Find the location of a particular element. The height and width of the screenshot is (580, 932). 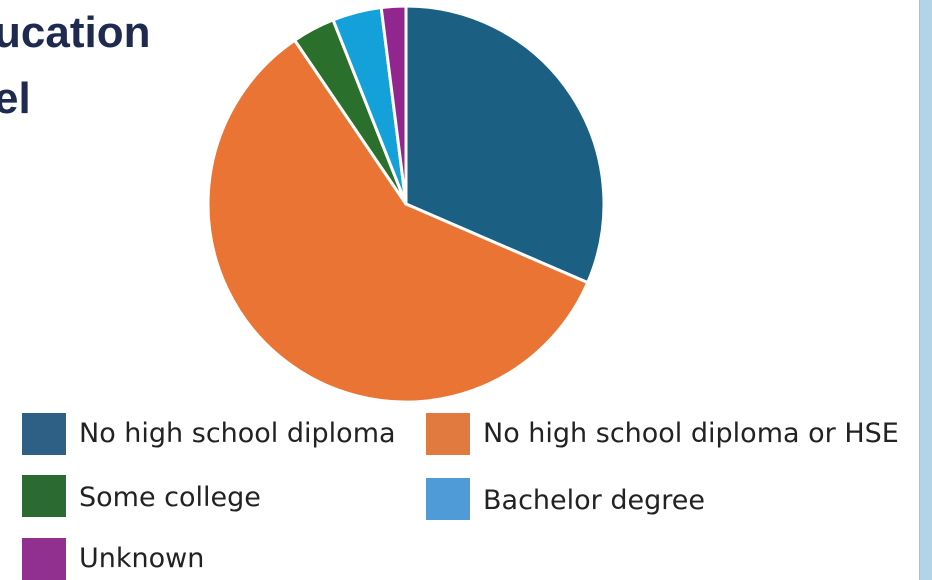

chart-title: ucation el is located at coordinates (107, 66).